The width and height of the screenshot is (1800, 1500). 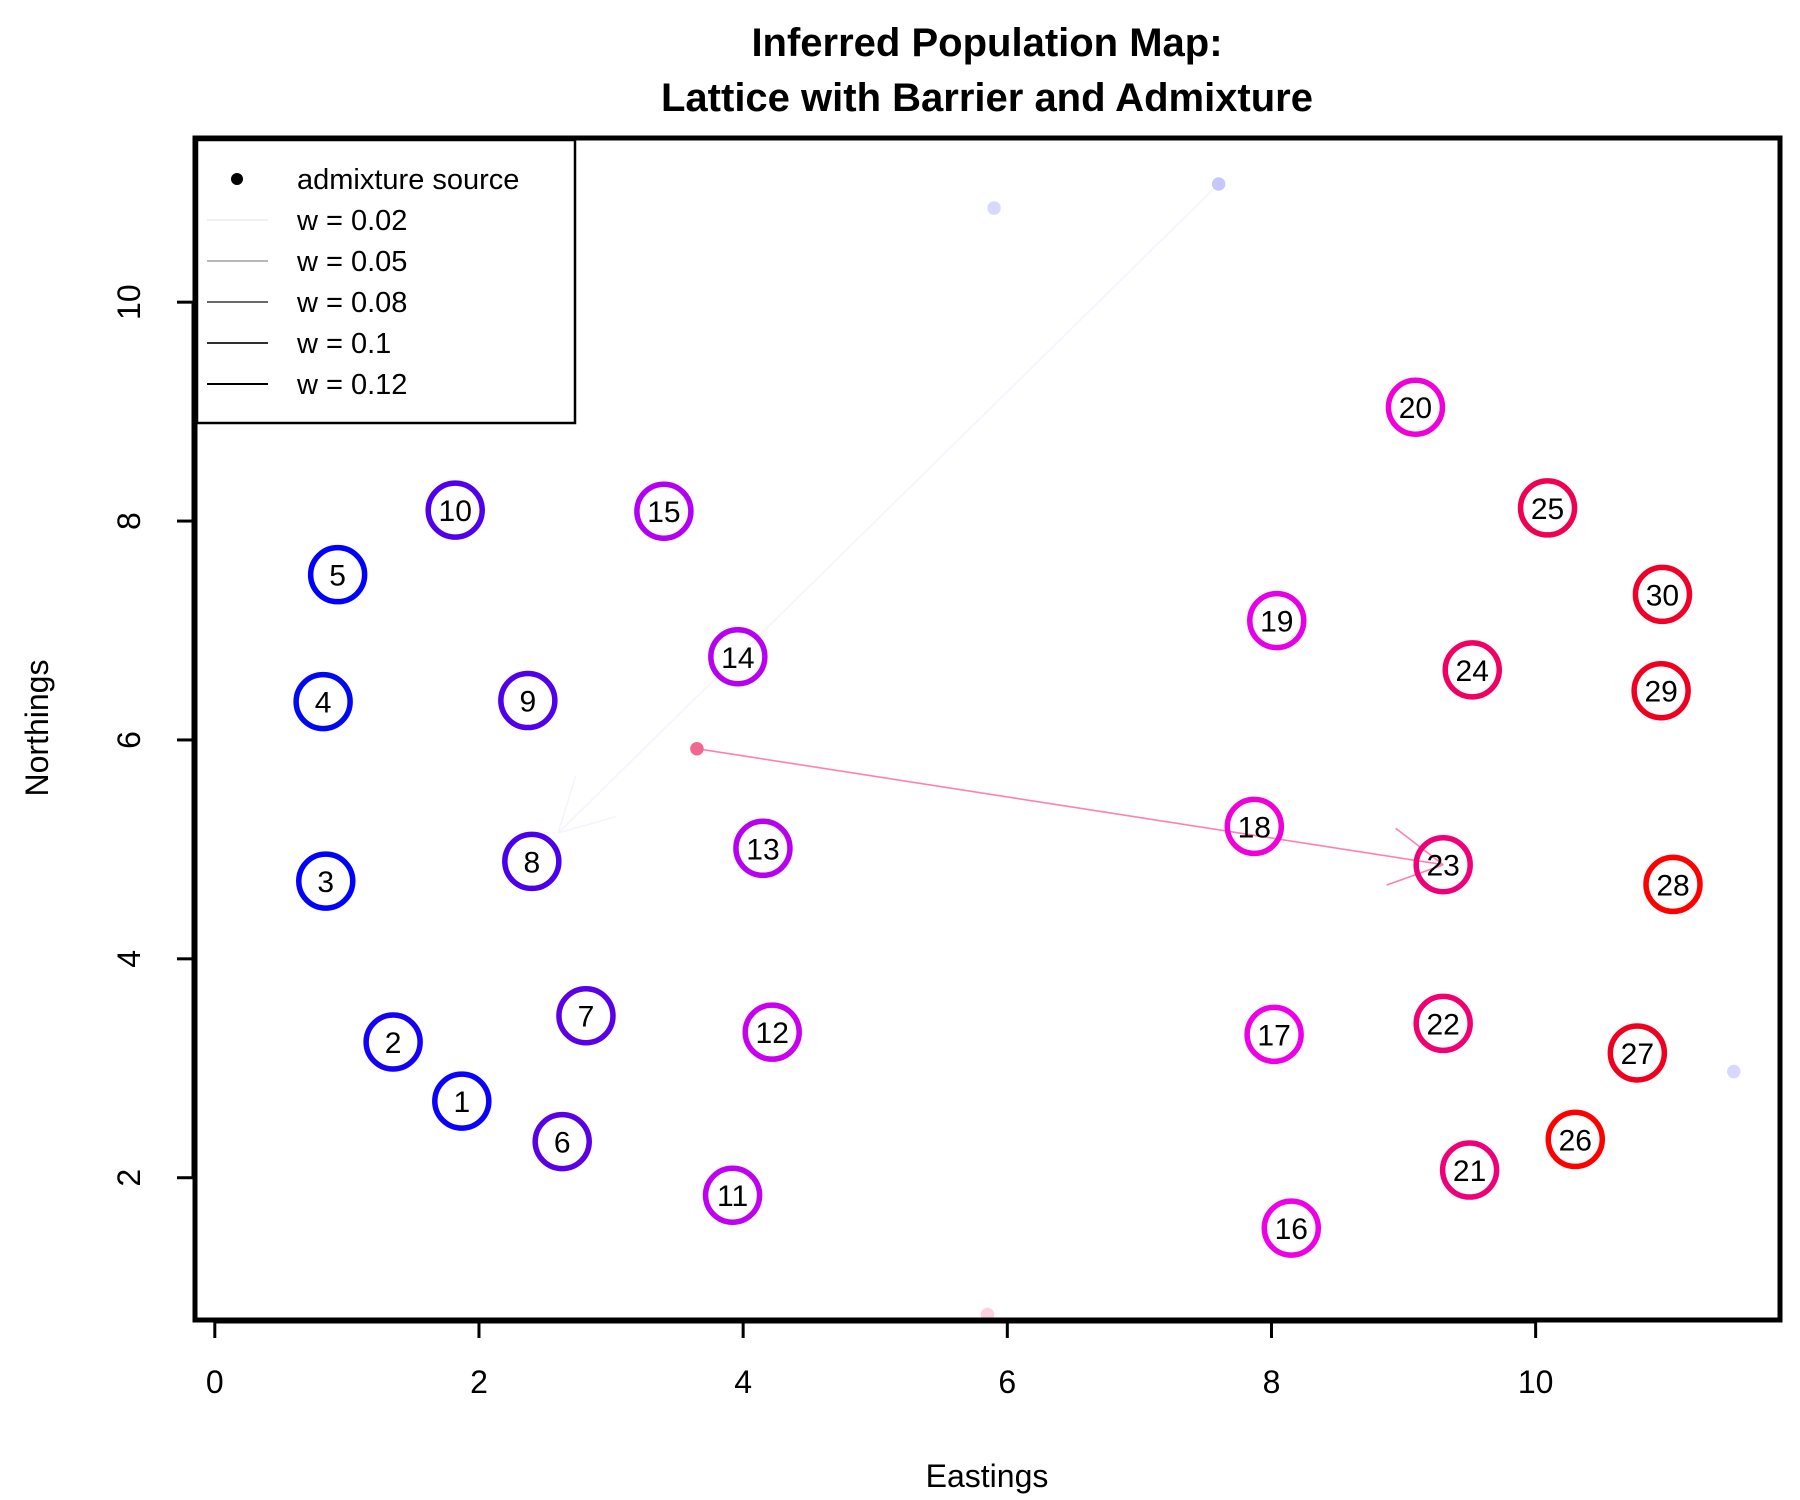 I want to click on population-label: 25, so click(x=1547, y=509).